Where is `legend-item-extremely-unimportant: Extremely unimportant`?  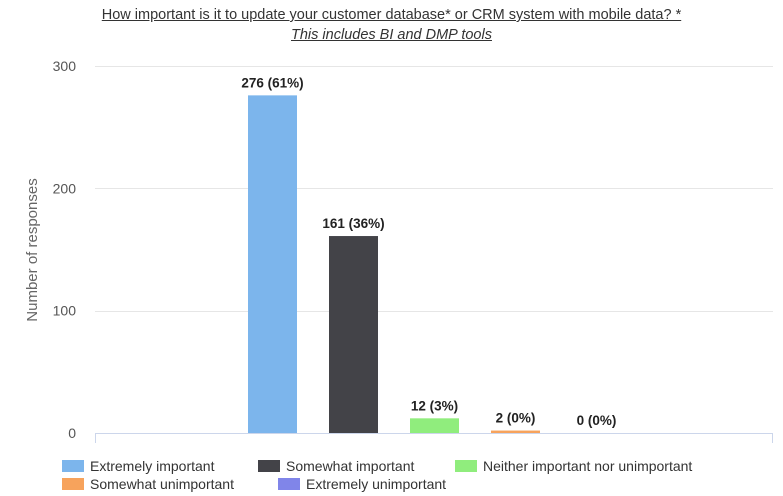 legend-item-extremely-unimportant: Extremely unimportant is located at coordinates (362, 484).